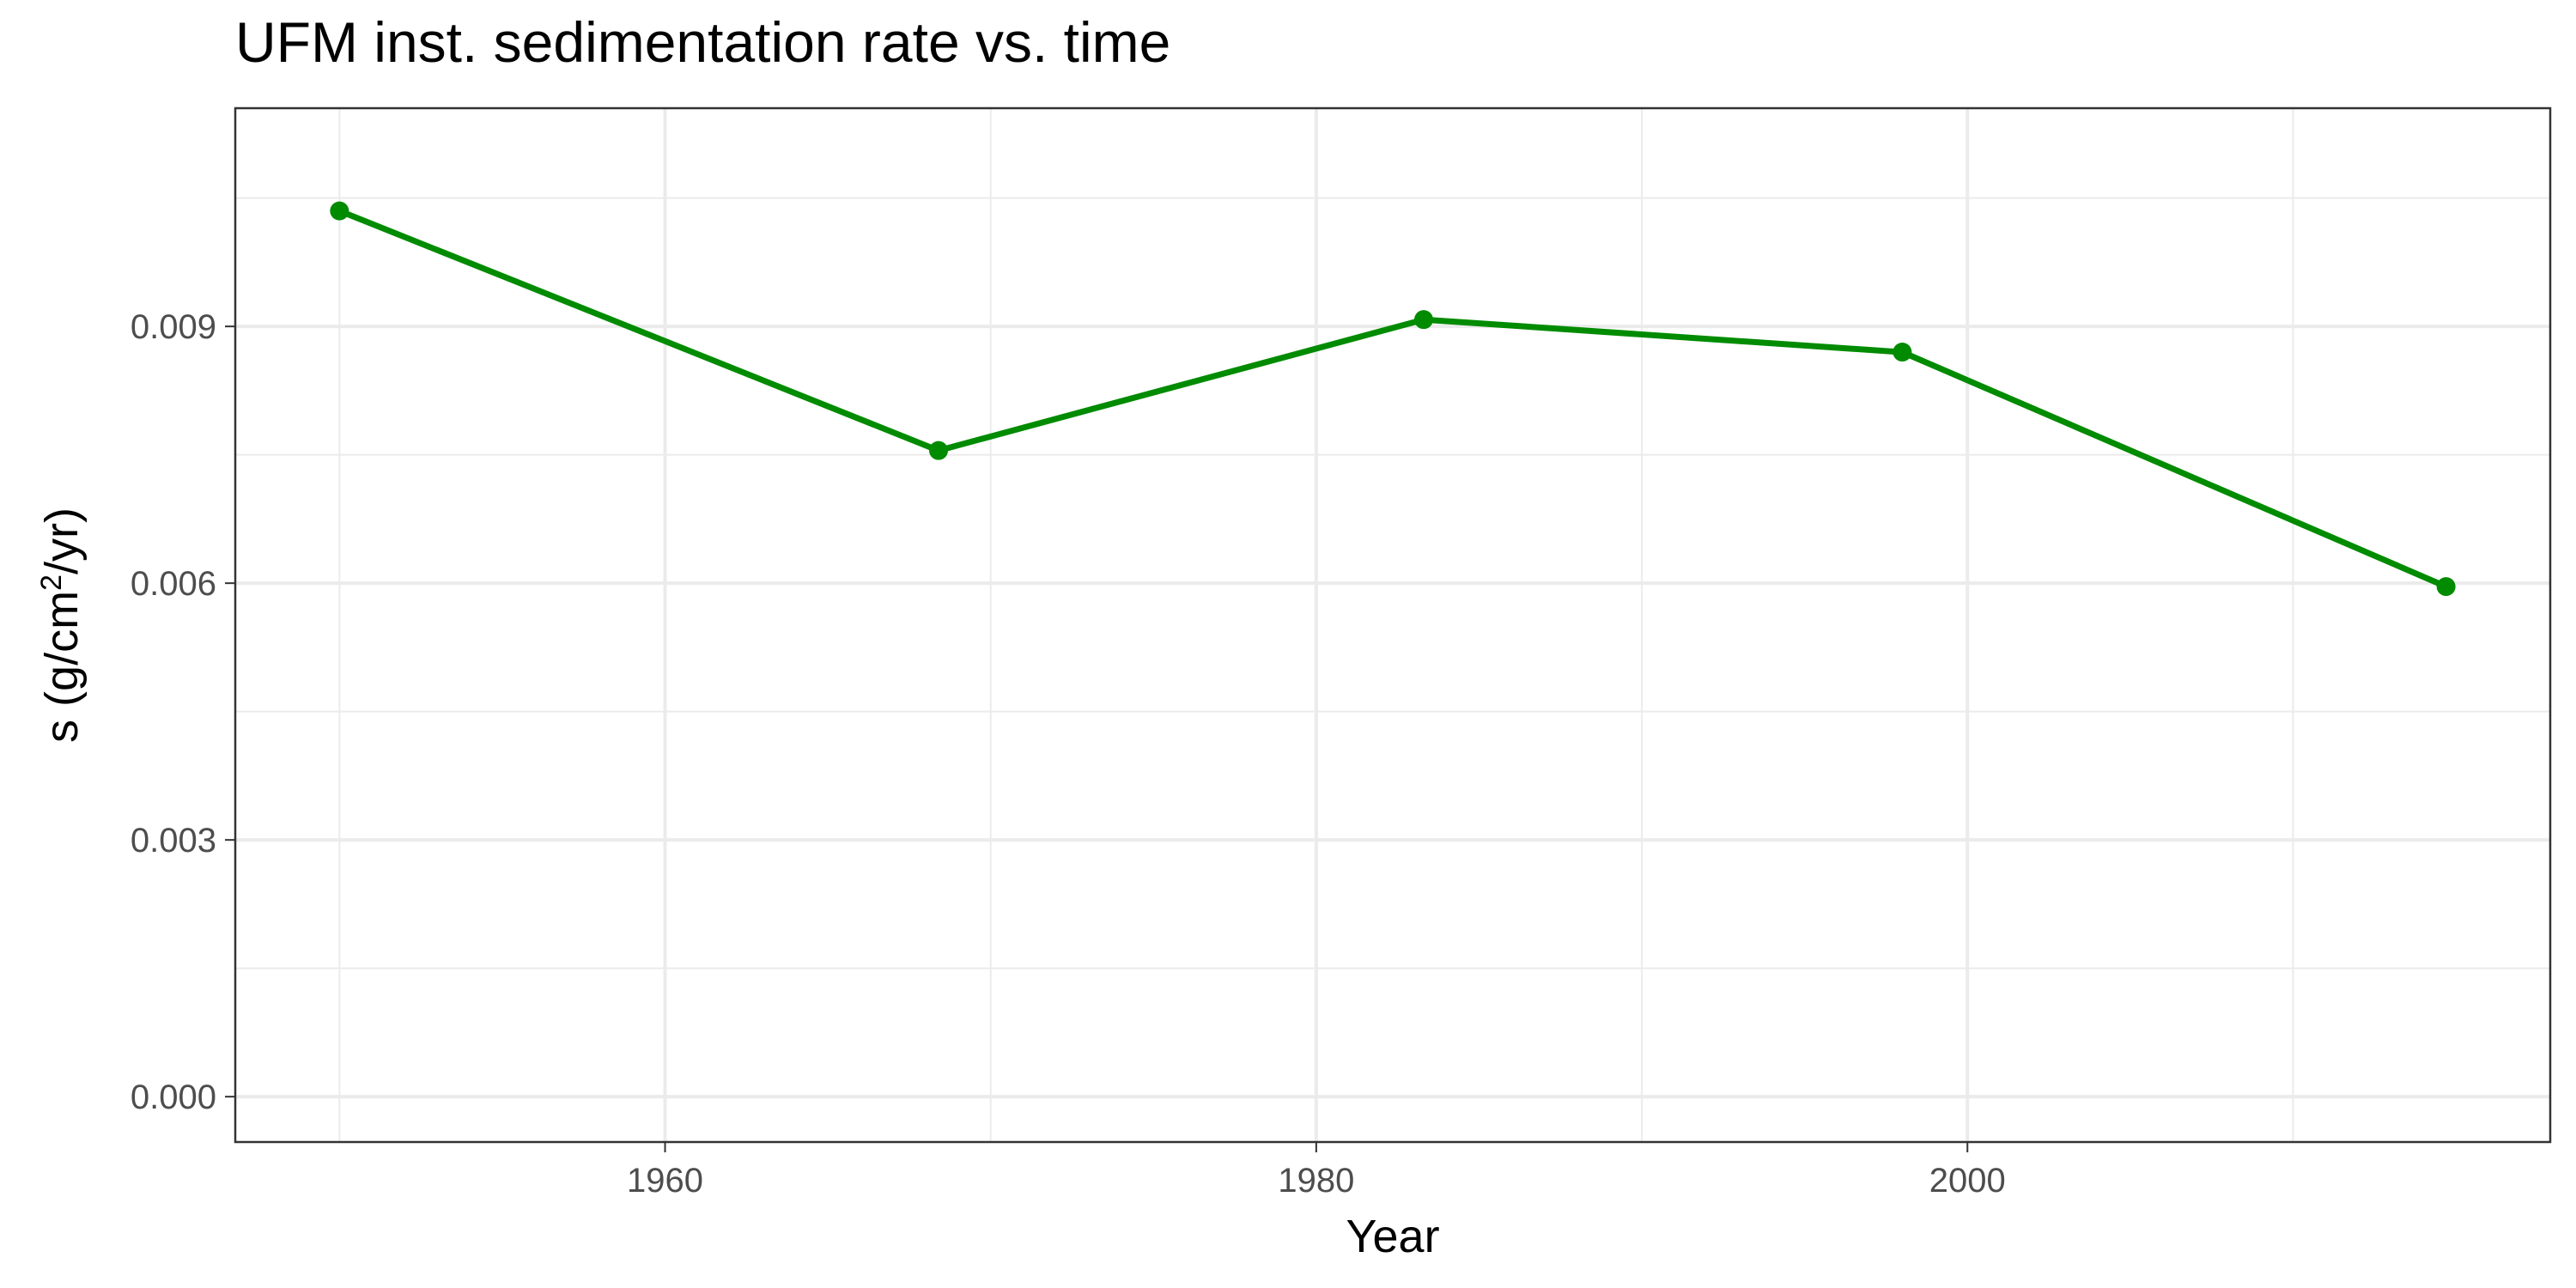  I want to click on y-axis-title: s (g/cm2/yr), so click(61, 625).